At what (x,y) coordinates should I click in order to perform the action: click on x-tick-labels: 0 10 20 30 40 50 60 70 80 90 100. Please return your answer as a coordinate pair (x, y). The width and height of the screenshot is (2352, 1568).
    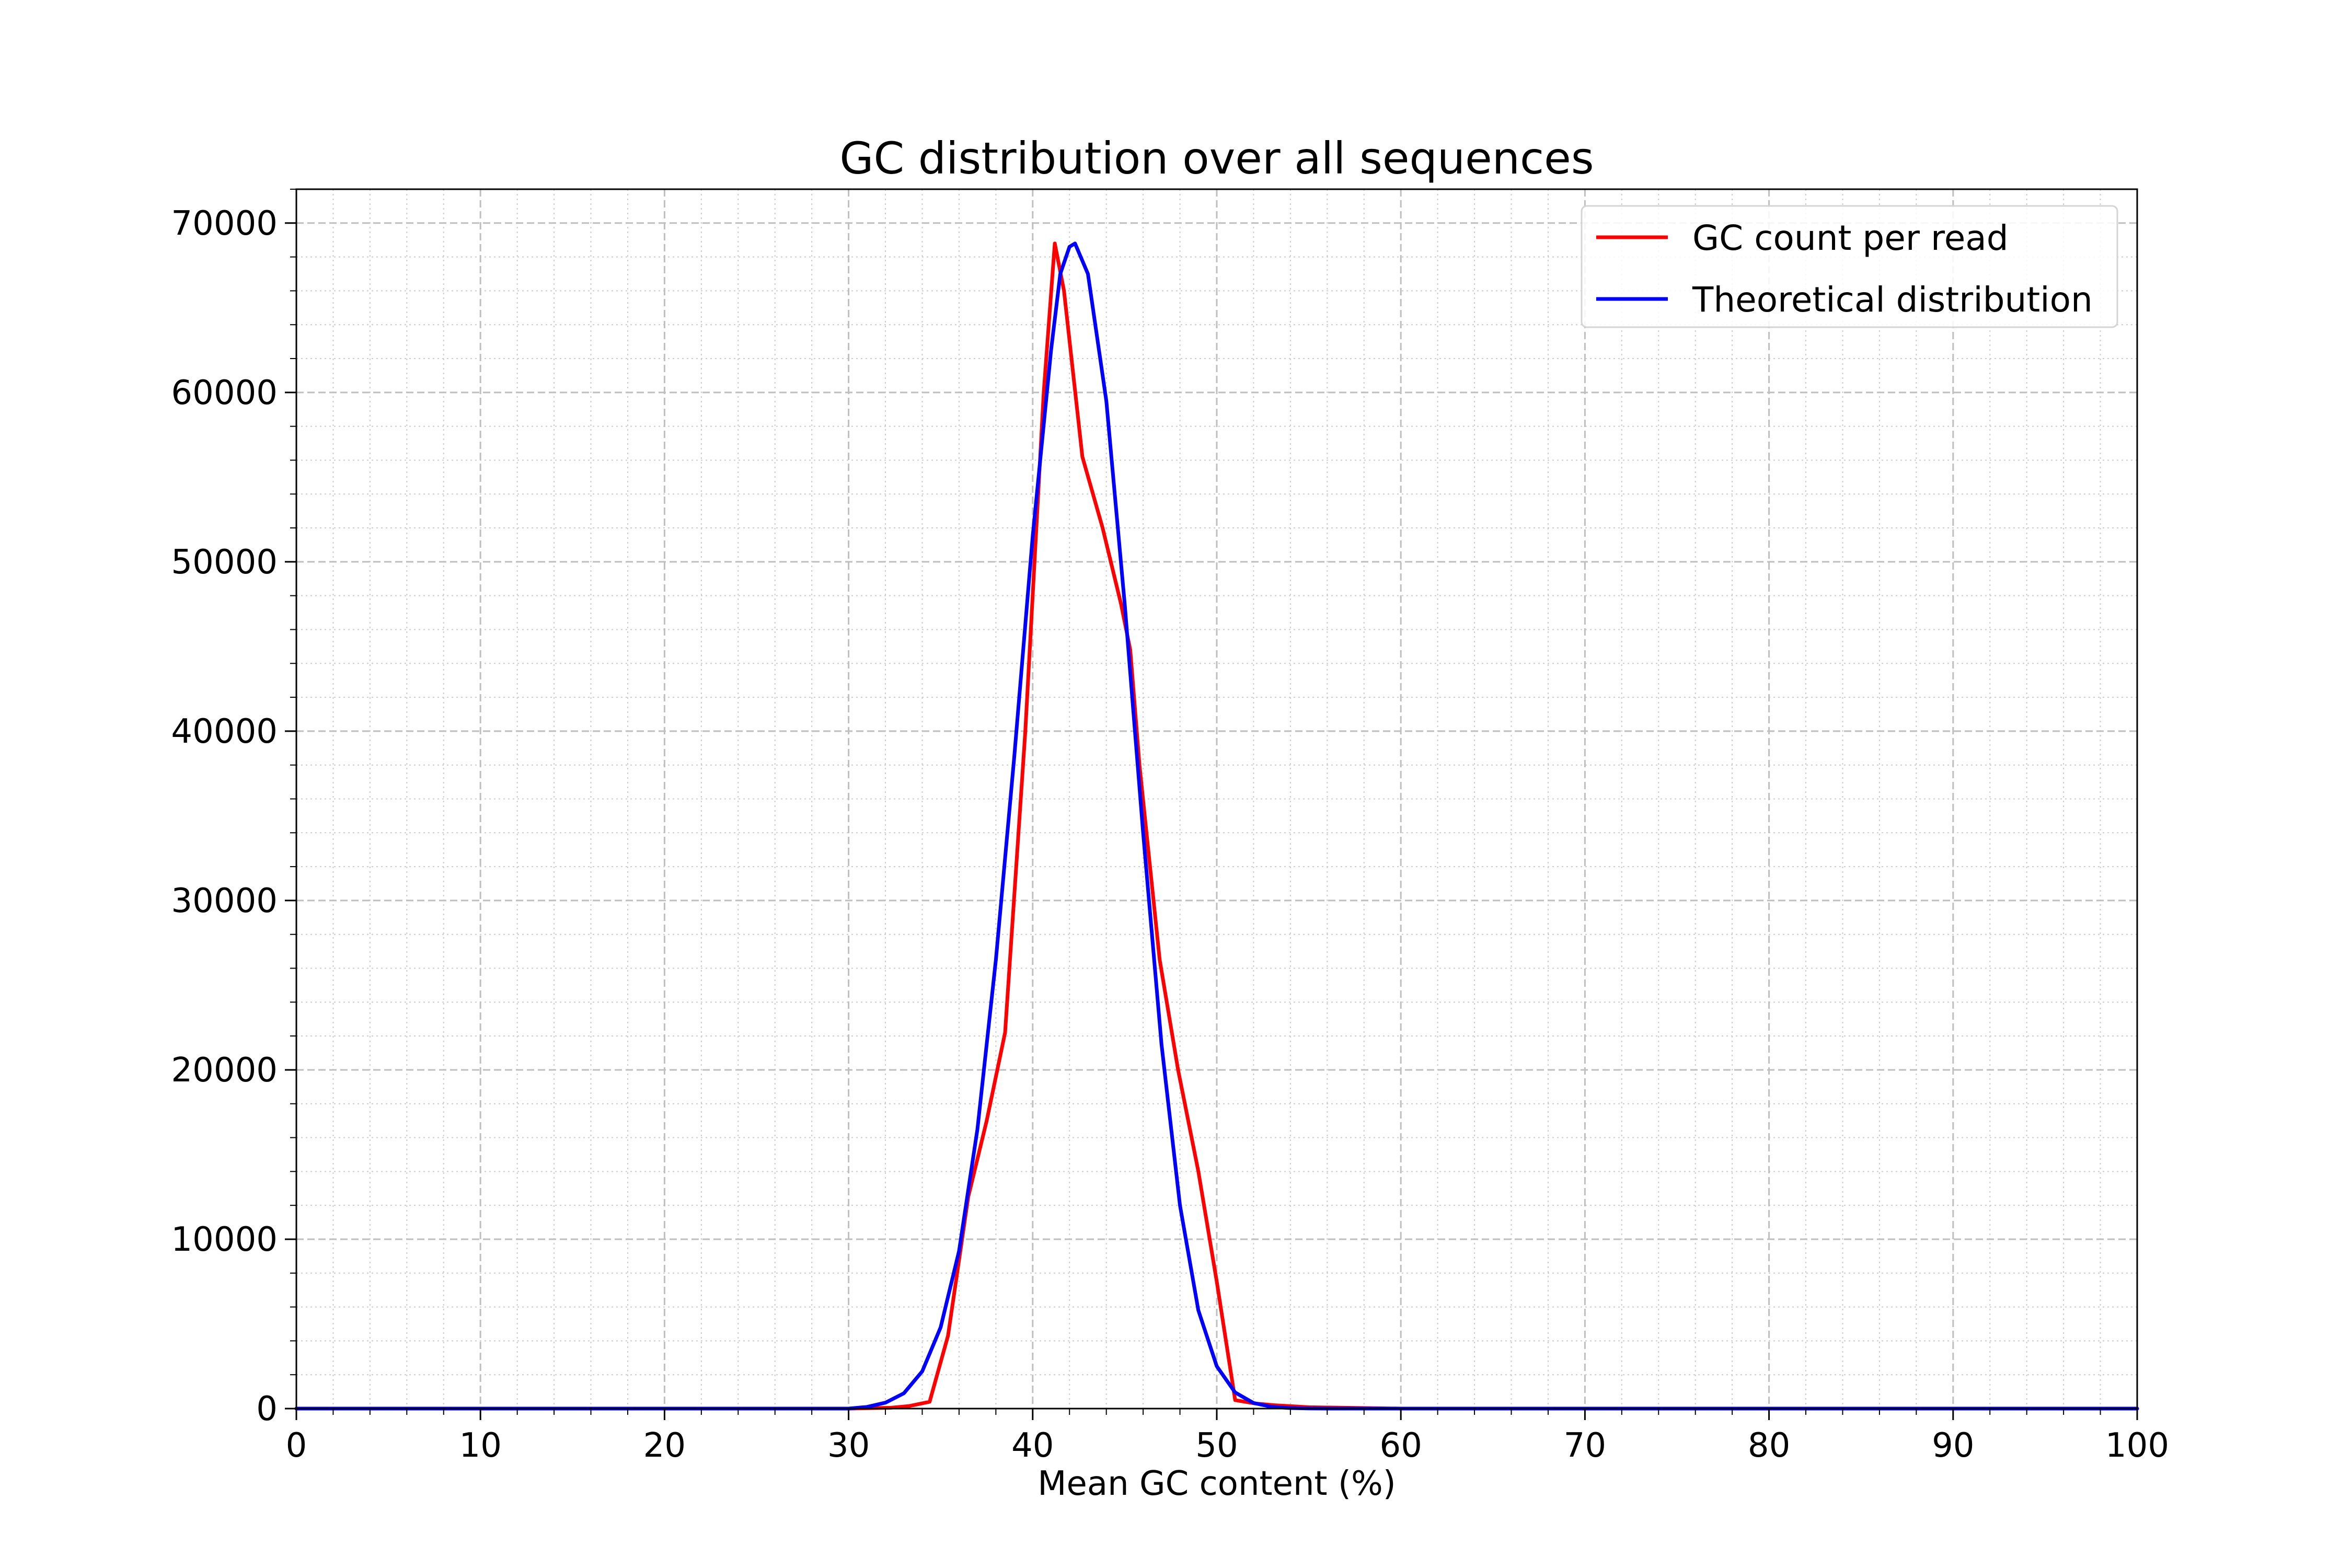
    Looking at the image, I should click on (1227, 1445).